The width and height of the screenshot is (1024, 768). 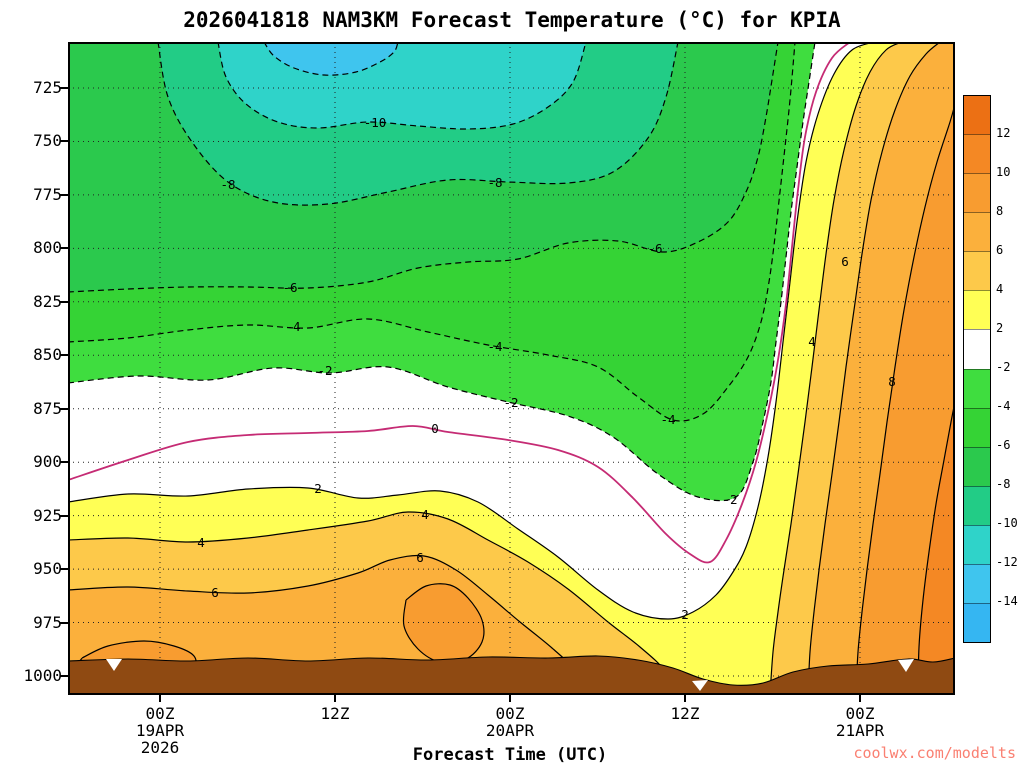 What do you see at coordinates (1000, 250) in the screenshot?
I see `colorbar-tick-label: 6` at bounding box center [1000, 250].